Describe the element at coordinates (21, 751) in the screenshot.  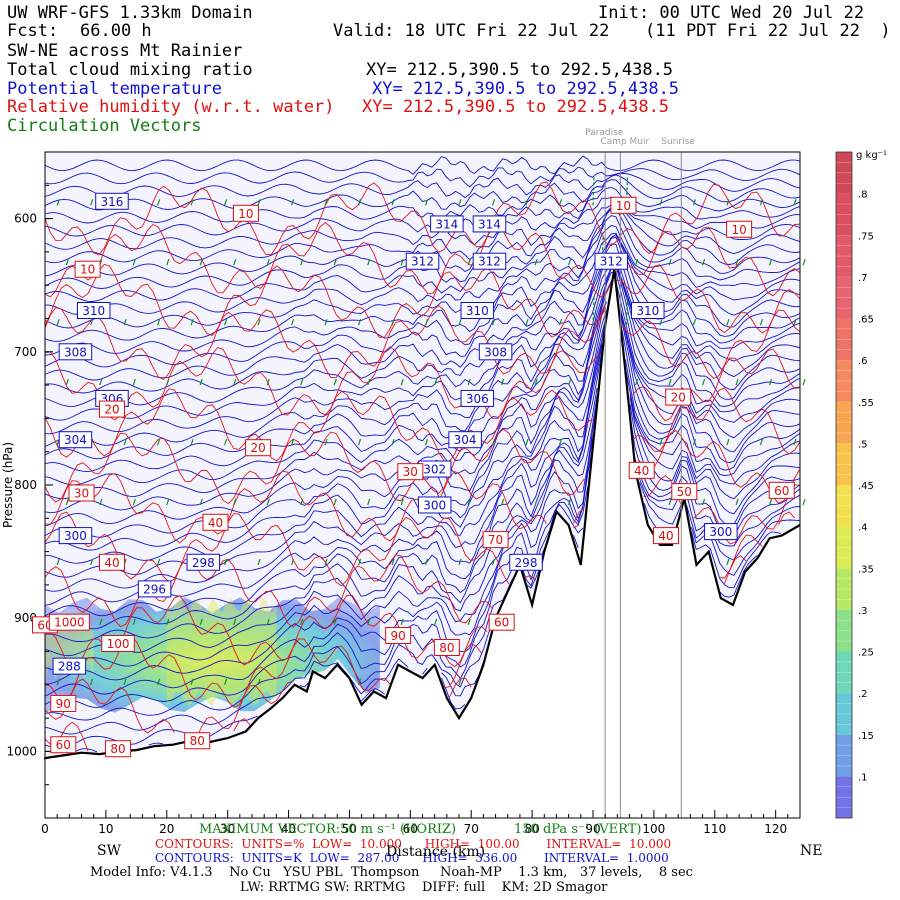
I see `y-tick-label: 1000` at that location.